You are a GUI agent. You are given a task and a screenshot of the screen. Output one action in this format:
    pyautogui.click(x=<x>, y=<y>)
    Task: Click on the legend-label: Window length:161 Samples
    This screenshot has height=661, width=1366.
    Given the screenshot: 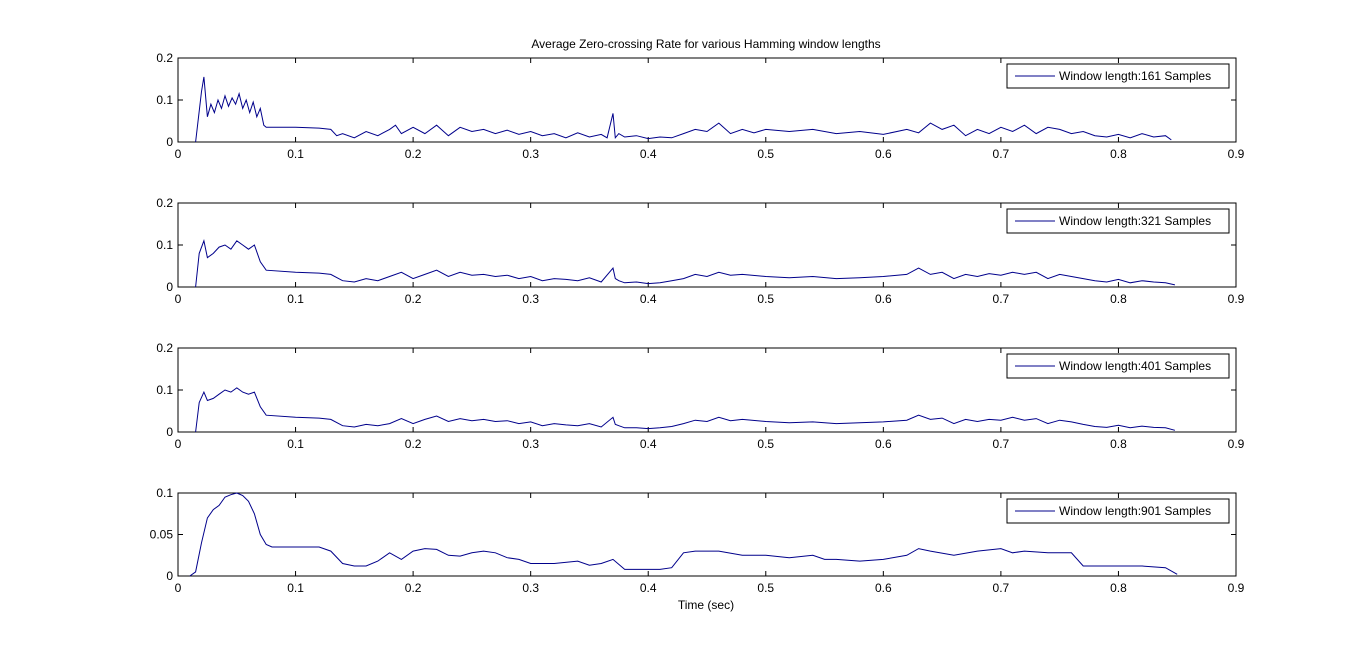 What is the action you would take?
    pyautogui.click(x=1135, y=76)
    